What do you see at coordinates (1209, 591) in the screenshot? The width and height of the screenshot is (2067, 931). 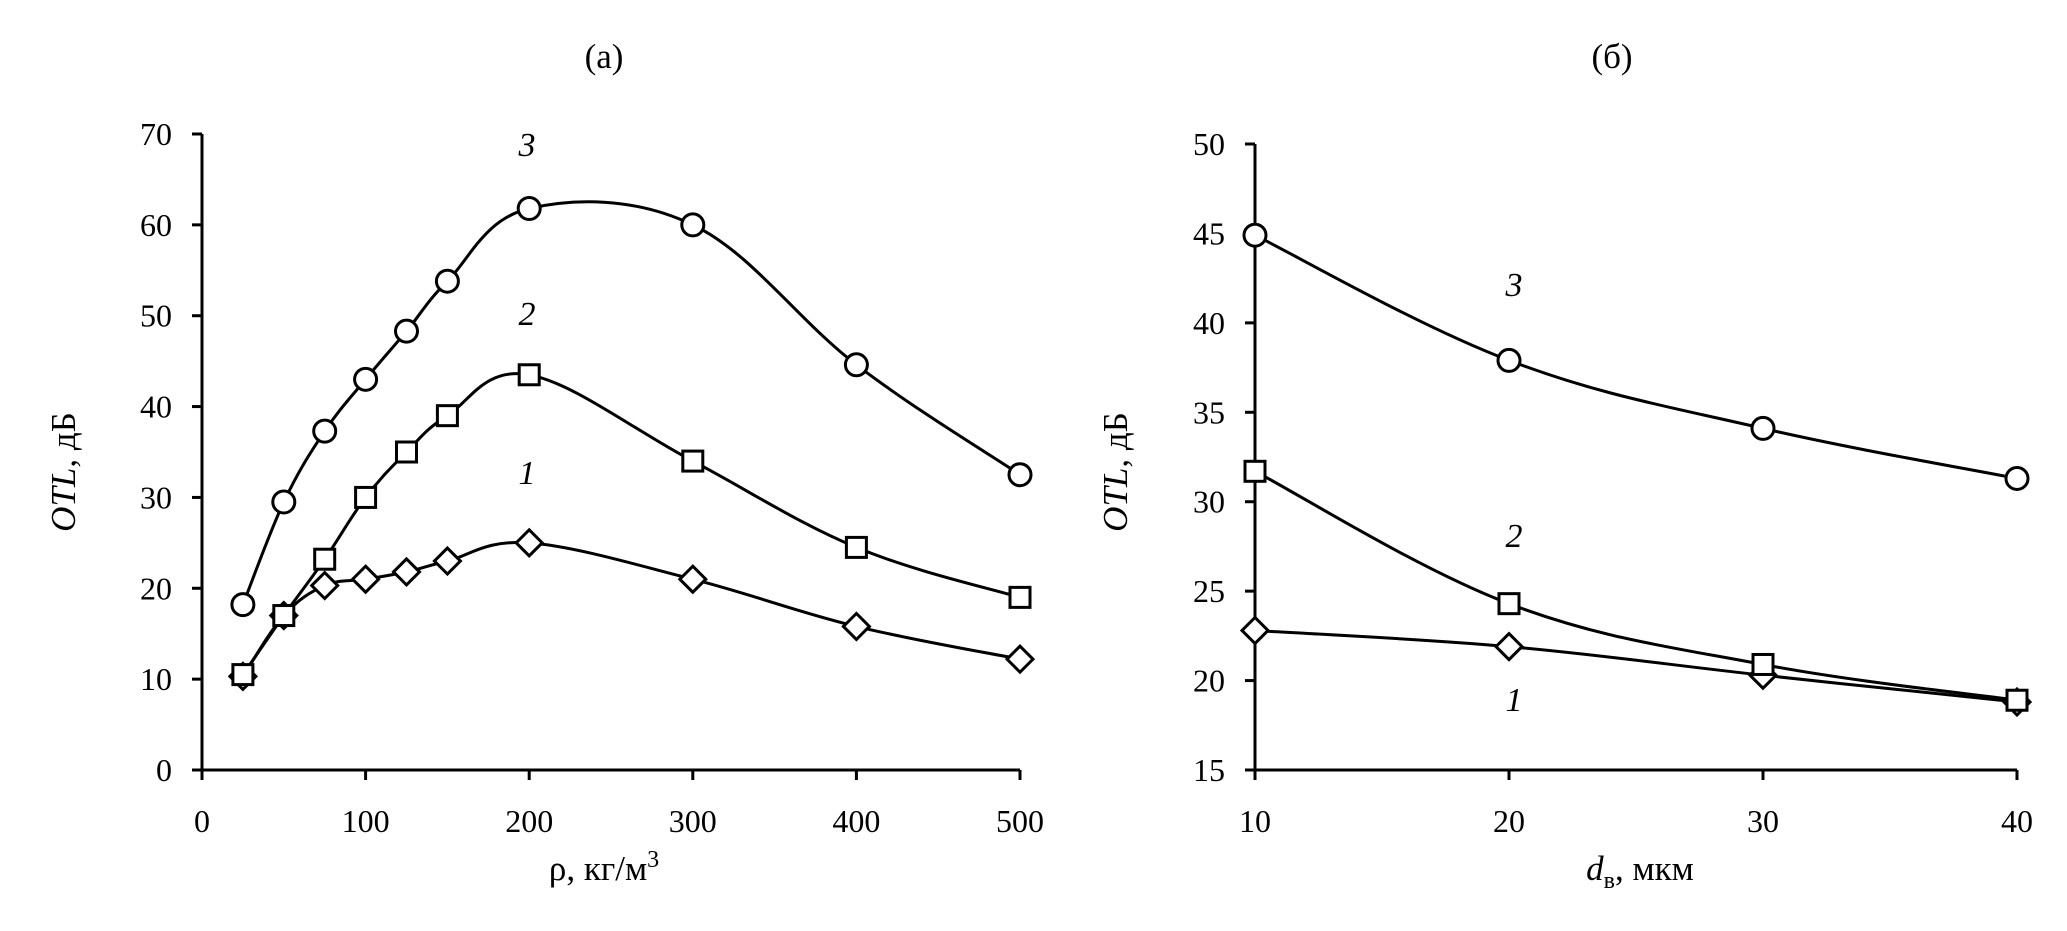 I see `panel-b-y-tick-label: 25` at bounding box center [1209, 591].